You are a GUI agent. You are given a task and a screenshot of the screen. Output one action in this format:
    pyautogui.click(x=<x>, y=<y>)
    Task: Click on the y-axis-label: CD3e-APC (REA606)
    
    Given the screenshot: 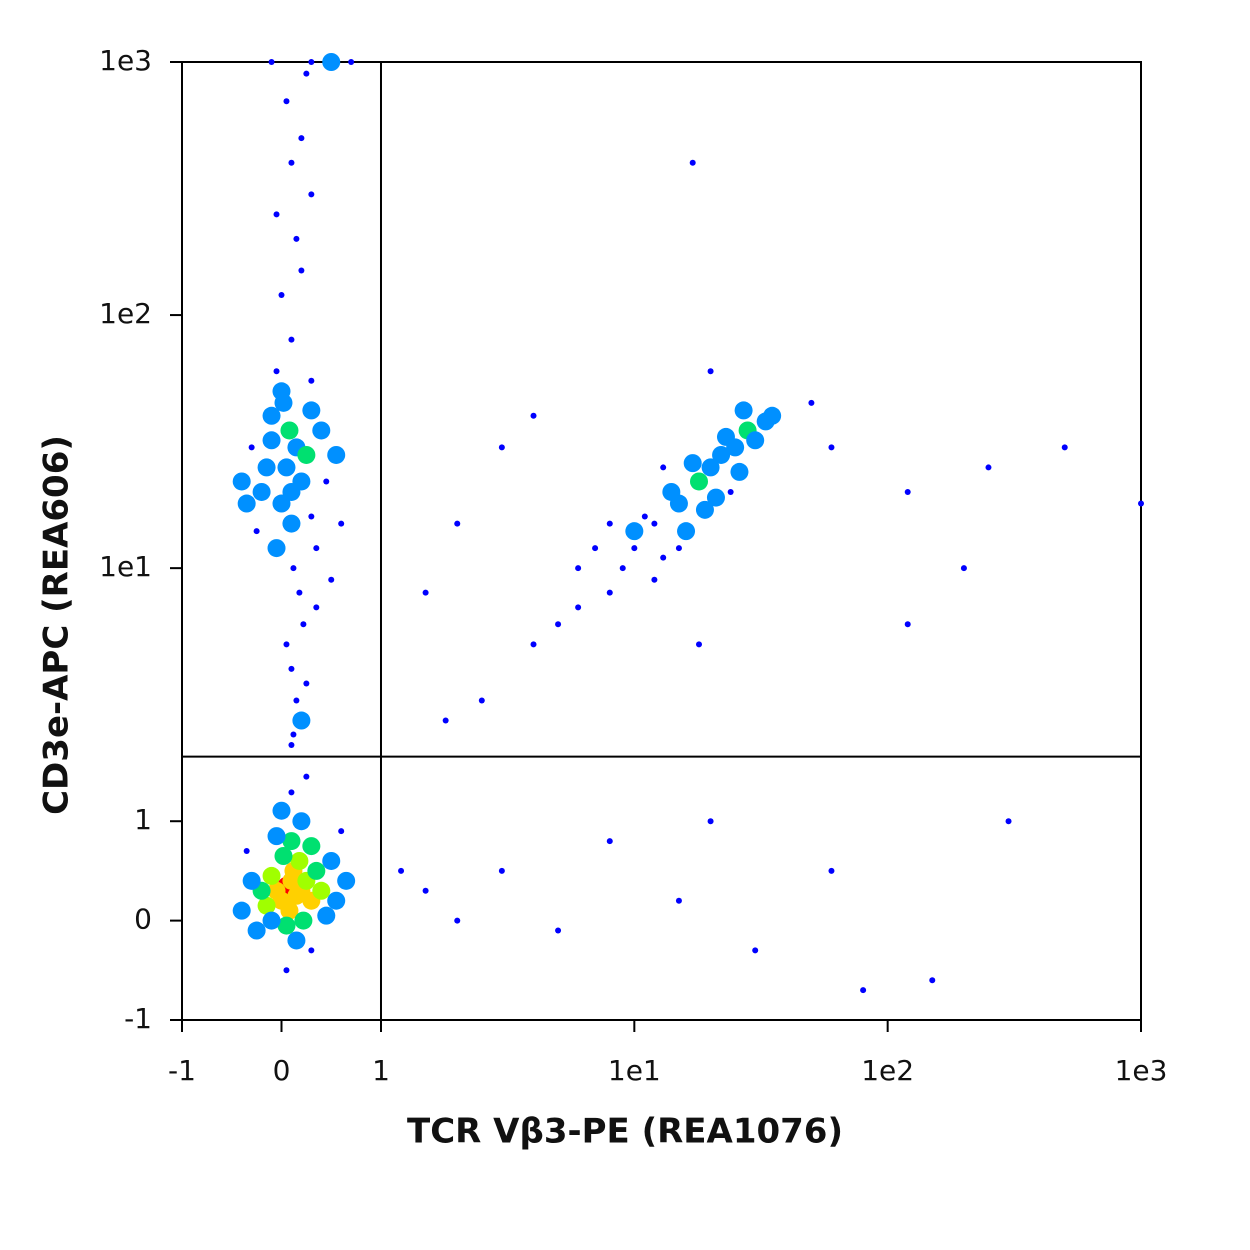 What is the action you would take?
    pyautogui.click(x=57, y=625)
    